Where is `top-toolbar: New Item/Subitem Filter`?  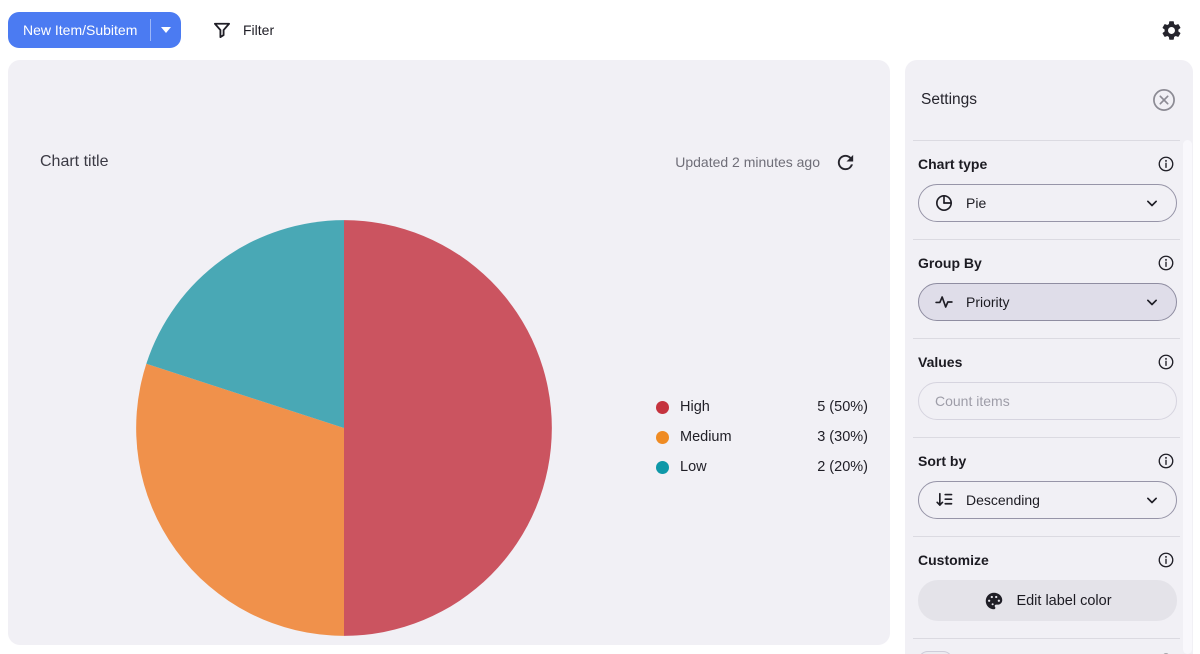 top-toolbar: New Item/Subitem Filter is located at coordinates (600, 30).